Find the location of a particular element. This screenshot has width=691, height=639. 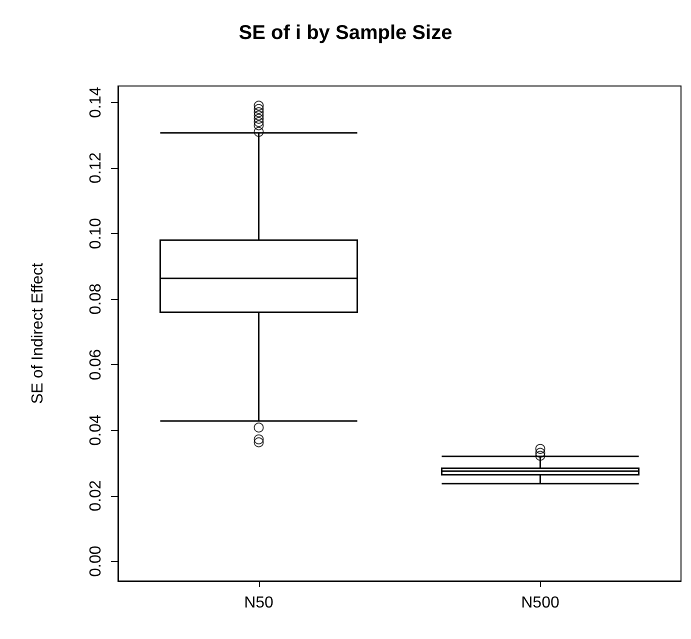

chart-title: SE of i by Sample Size is located at coordinates (345, 33).